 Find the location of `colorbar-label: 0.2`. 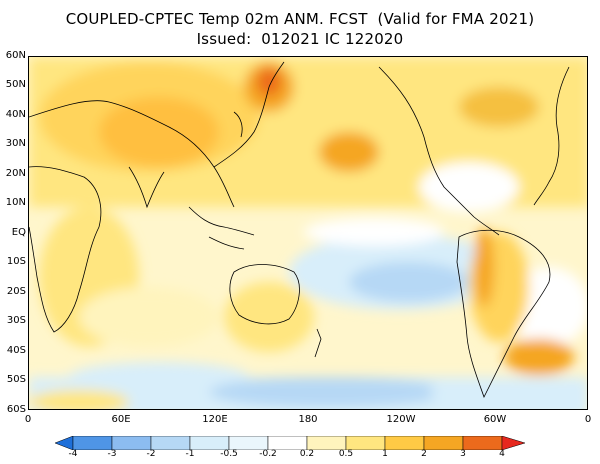

colorbar-label: 0.2 is located at coordinates (307, 454).